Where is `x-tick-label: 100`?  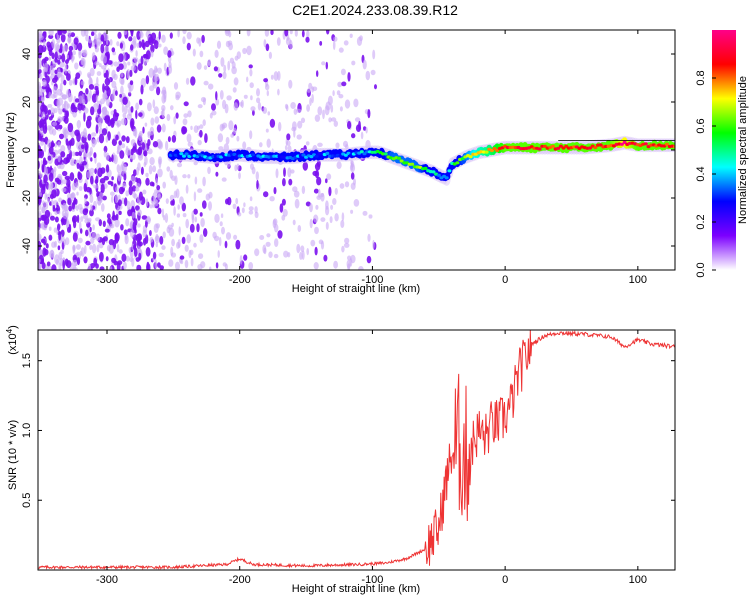
x-tick-label: 100 is located at coordinates (638, 280).